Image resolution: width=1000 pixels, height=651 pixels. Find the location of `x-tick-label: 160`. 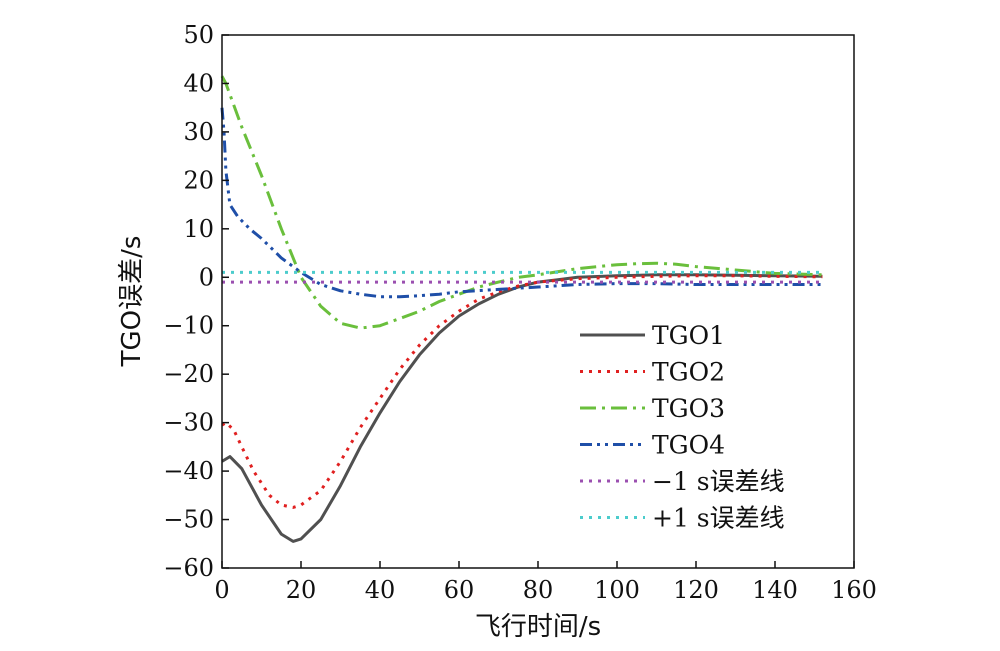

x-tick-label: 160 is located at coordinates (854, 590).